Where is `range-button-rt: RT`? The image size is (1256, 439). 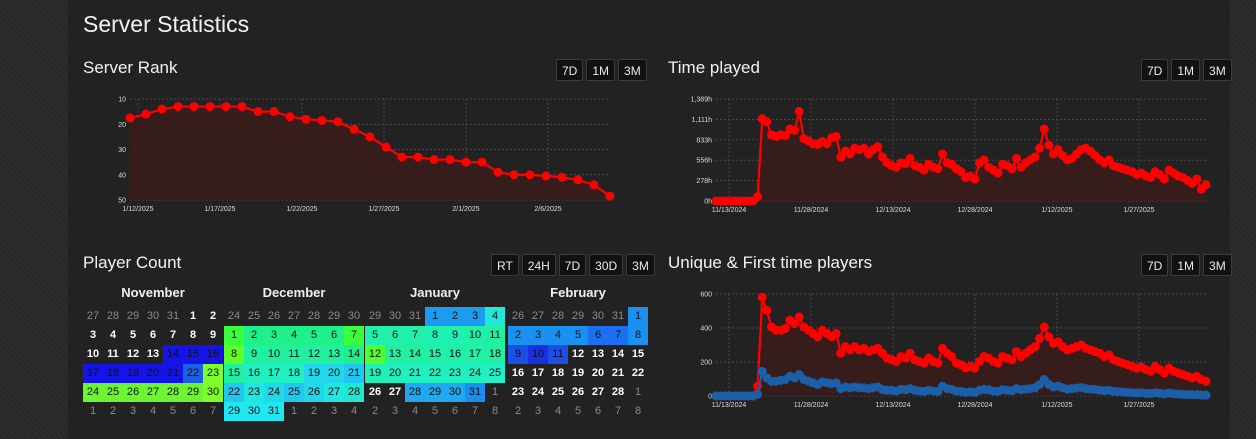
range-button-rt: RT is located at coordinates (505, 265).